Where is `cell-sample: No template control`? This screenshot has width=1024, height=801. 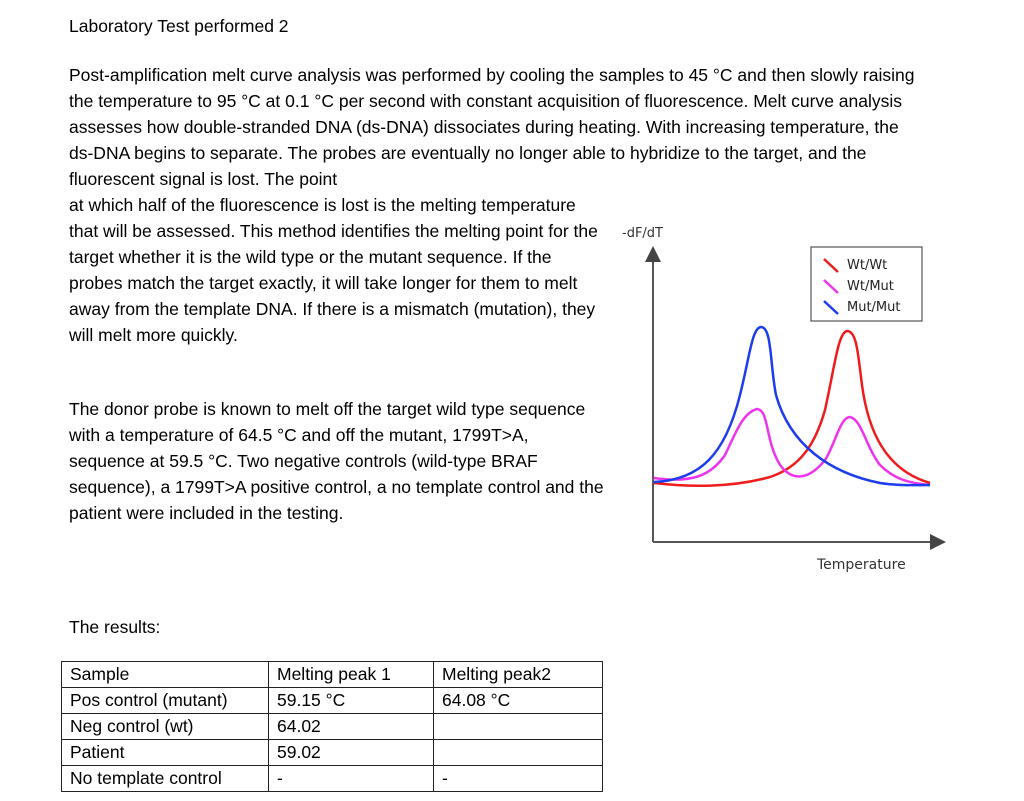
cell-sample: No template control is located at coordinates (165, 778).